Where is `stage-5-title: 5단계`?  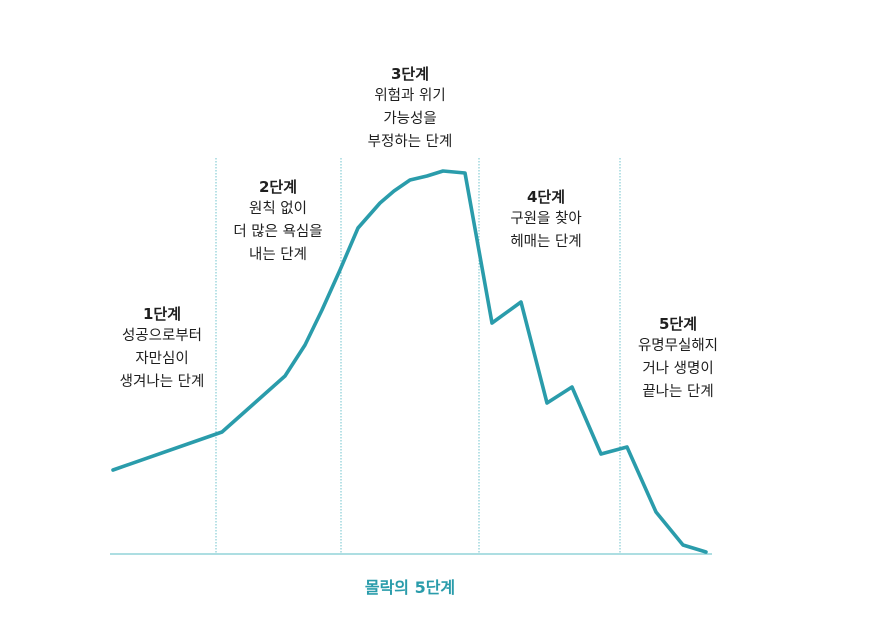
stage-5-title: 5단계 is located at coordinates (678, 324).